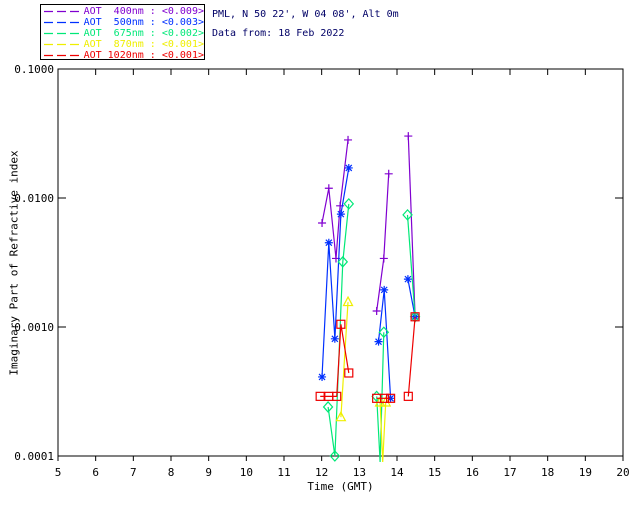 This screenshot has height=512, width=640. I want to click on legend-item-label: AOT 400nm : <0.009>, so click(143, 11).